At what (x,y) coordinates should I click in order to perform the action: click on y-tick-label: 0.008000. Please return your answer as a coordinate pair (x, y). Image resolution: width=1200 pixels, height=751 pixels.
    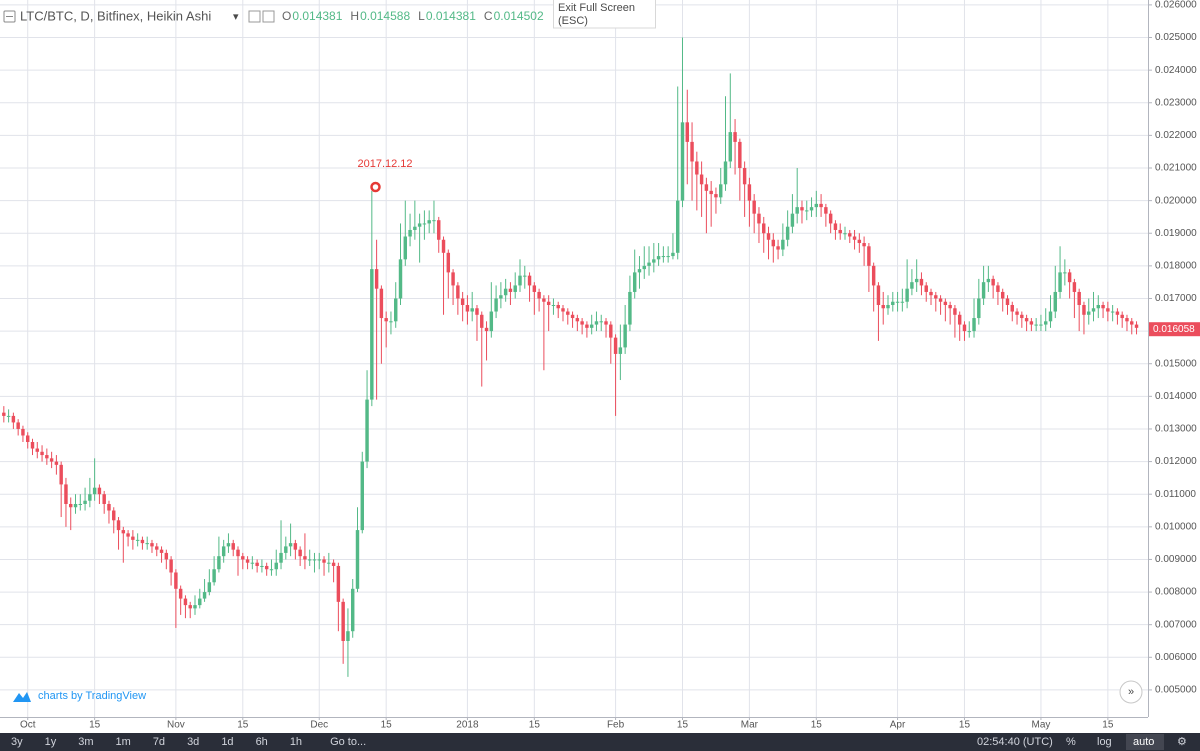
    Looking at the image, I should click on (1176, 592).